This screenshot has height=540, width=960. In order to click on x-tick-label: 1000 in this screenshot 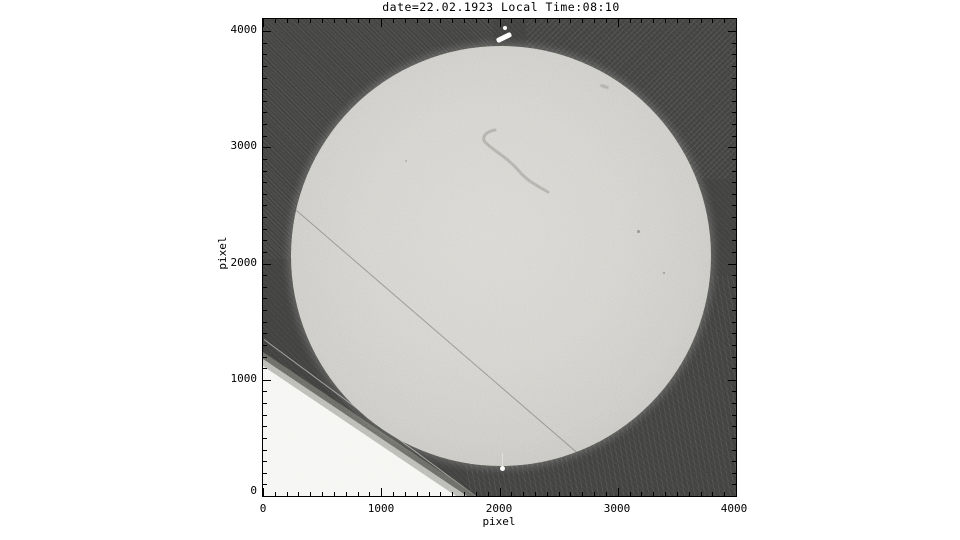, I will do `click(381, 508)`.